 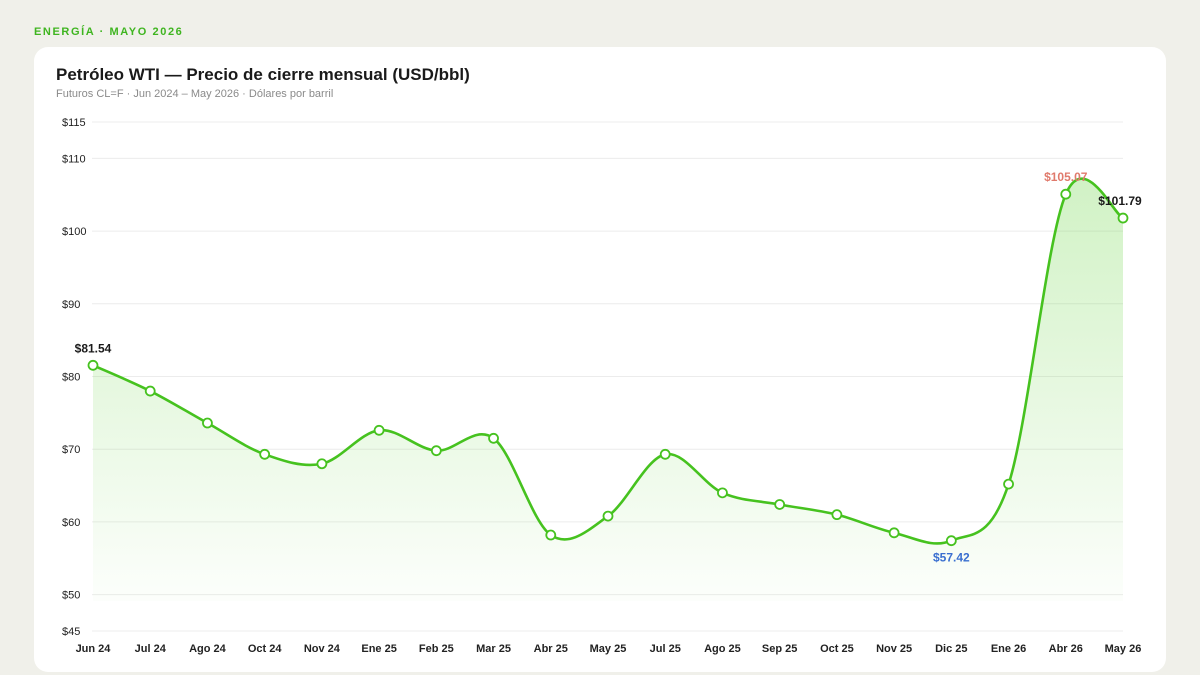 I want to click on x-tick-label: Oct 24, so click(x=265, y=649).